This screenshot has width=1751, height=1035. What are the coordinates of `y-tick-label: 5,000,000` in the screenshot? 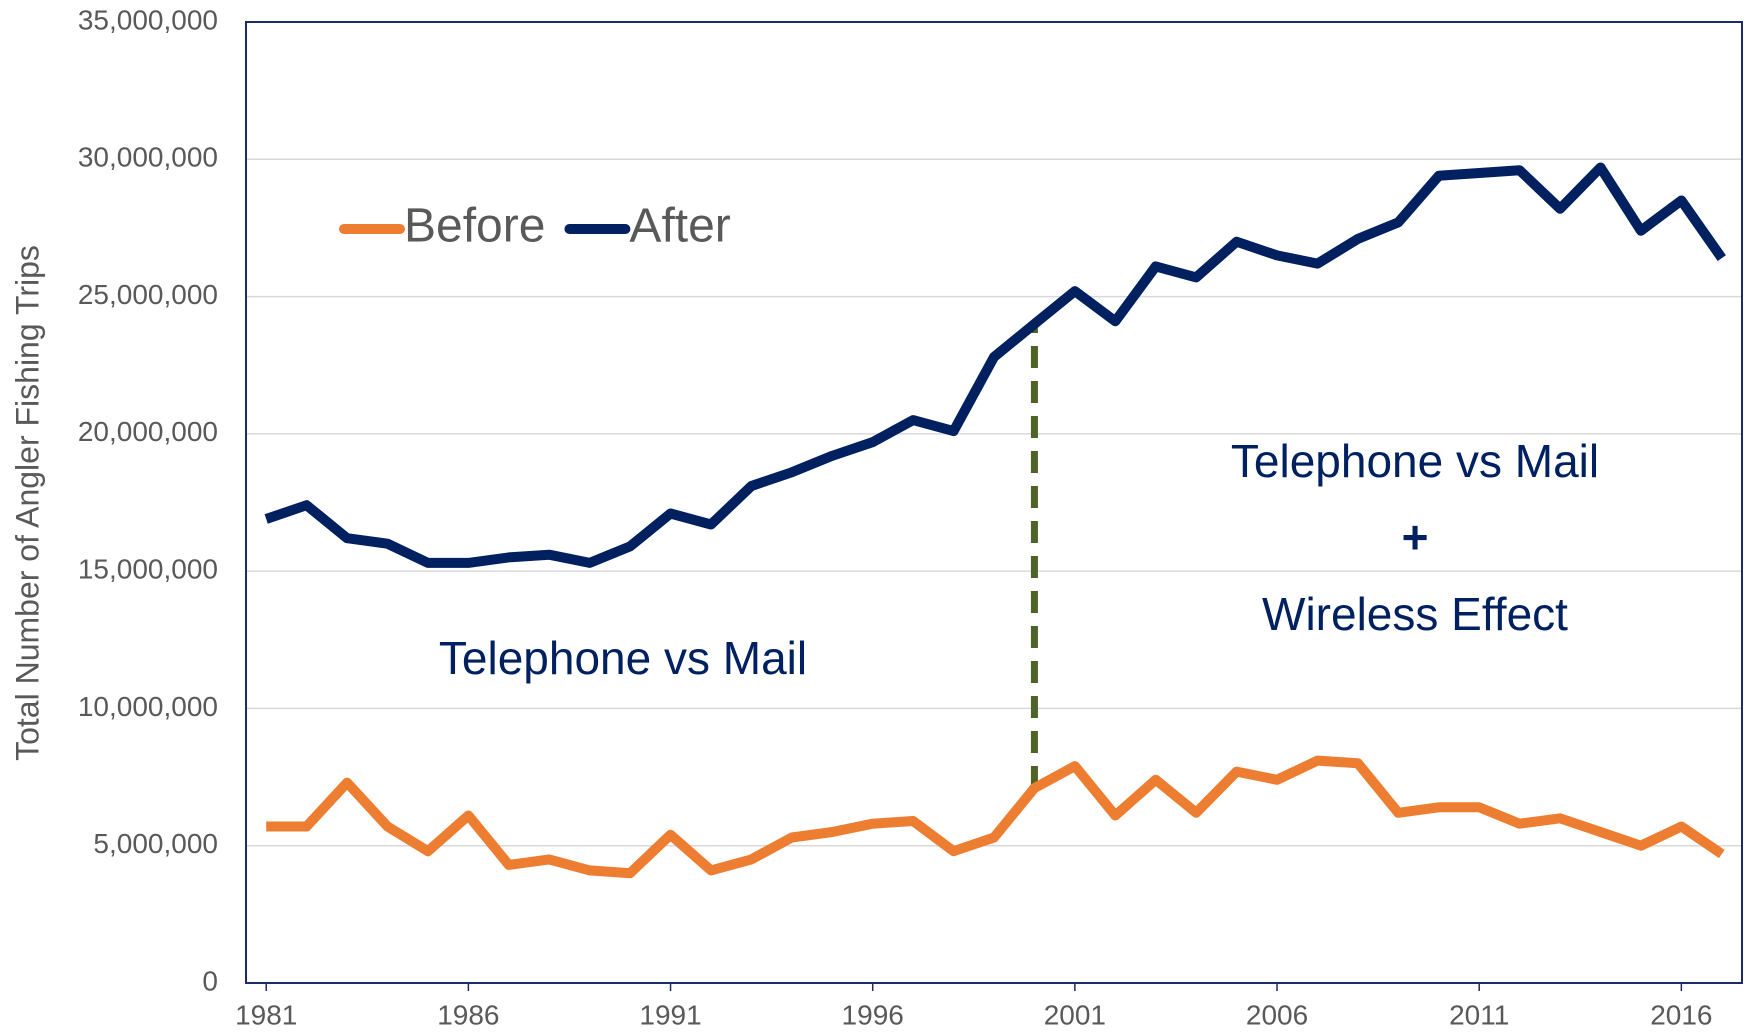 It's located at (155, 843).